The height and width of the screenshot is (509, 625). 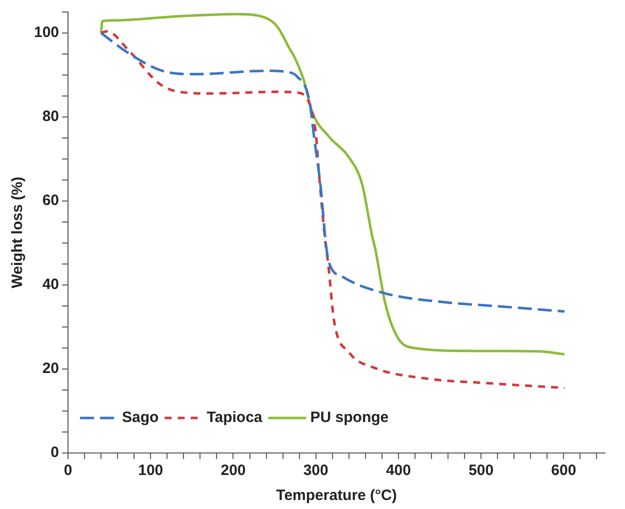 What do you see at coordinates (47, 33) in the screenshot?
I see `y-tick-label: 100` at bounding box center [47, 33].